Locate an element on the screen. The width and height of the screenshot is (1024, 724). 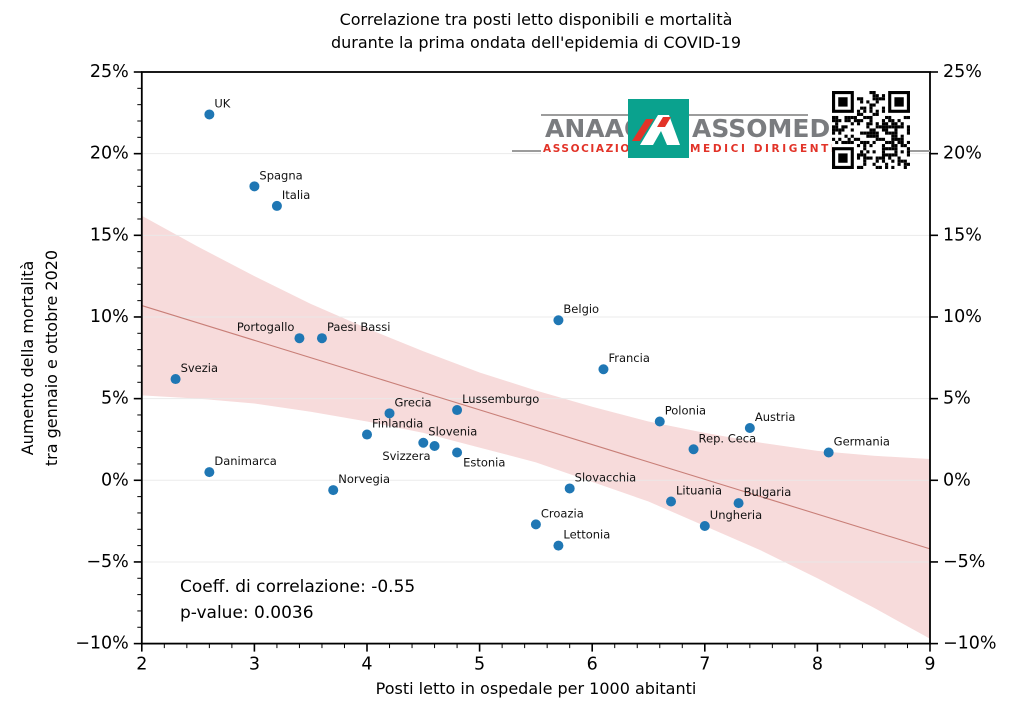
anaao-emblem-icon is located at coordinates (658, 128).